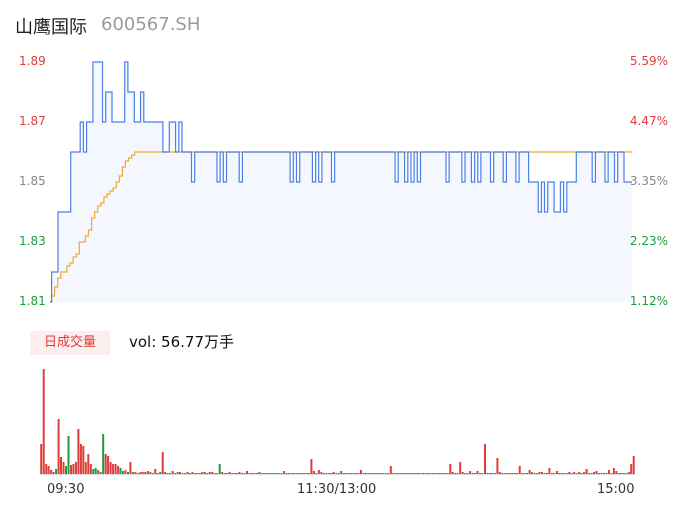 This screenshot has height=524, width=686. What do you see at coordinates (648, 181) in the screenshot?
I see `y-tick-right: 3.35%` at bounding box center [648, 181].